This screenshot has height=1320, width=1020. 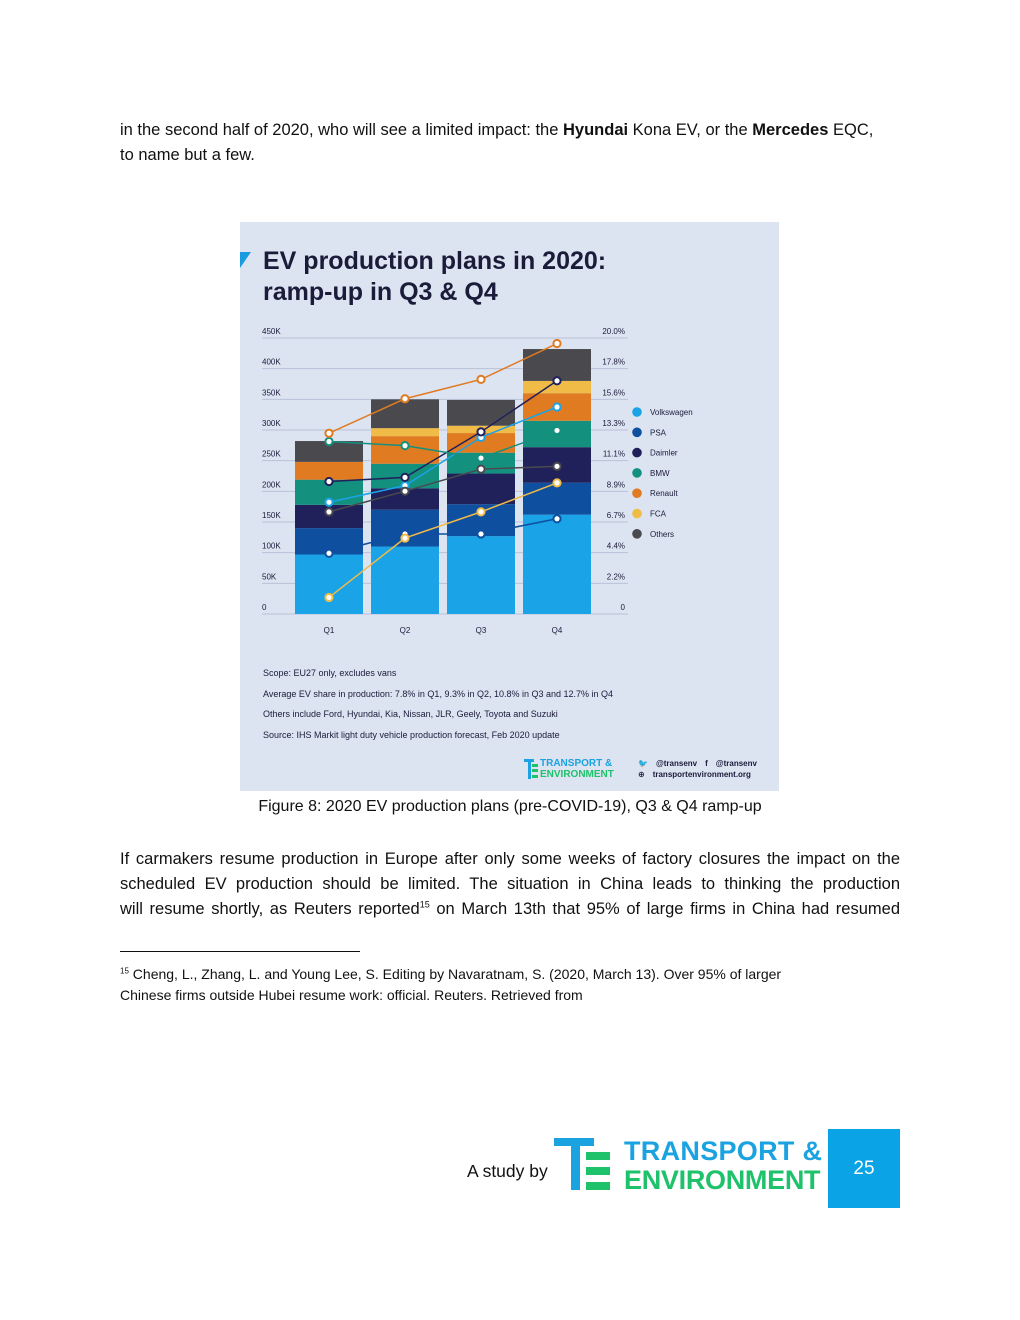 I want to click on legend-label: Daimler, so click(x=664, y=453).